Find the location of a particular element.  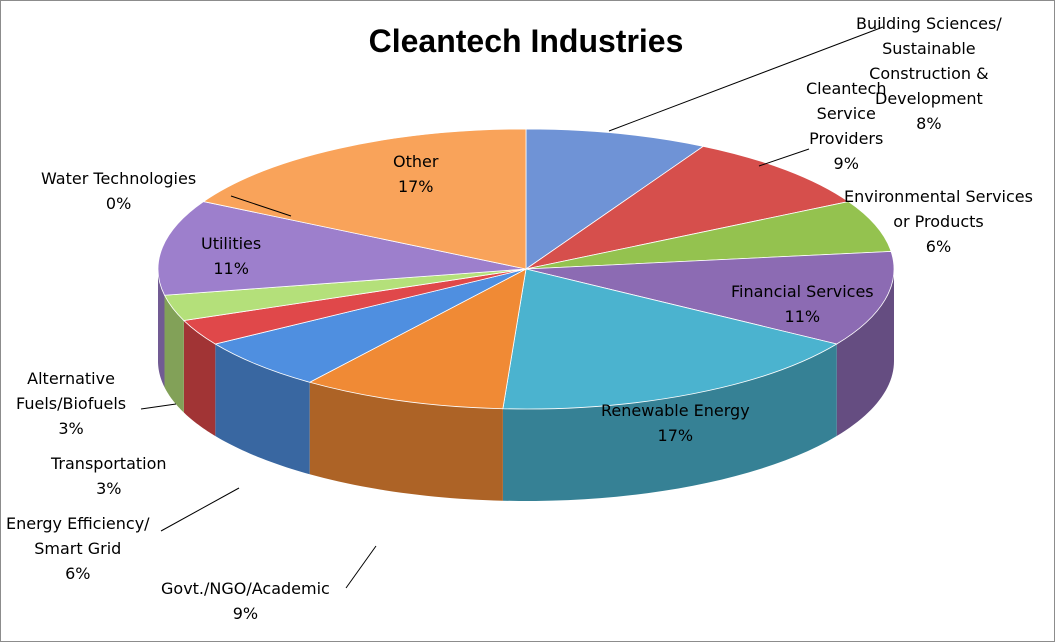

data-label-2-percent: 6% is located at coordinates (938, 246).